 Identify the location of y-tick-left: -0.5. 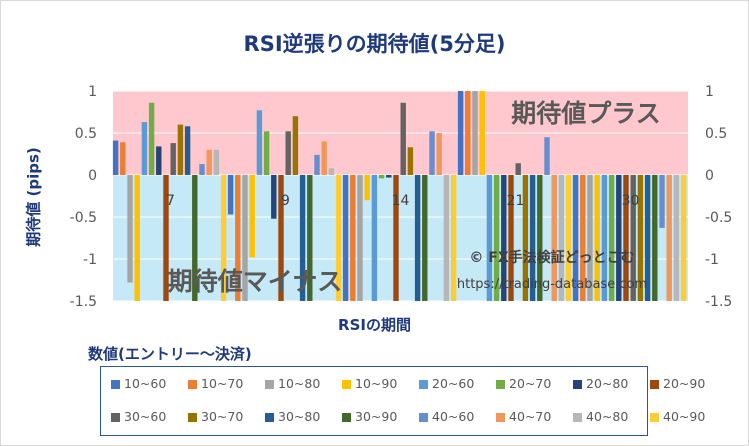
(83, 218).